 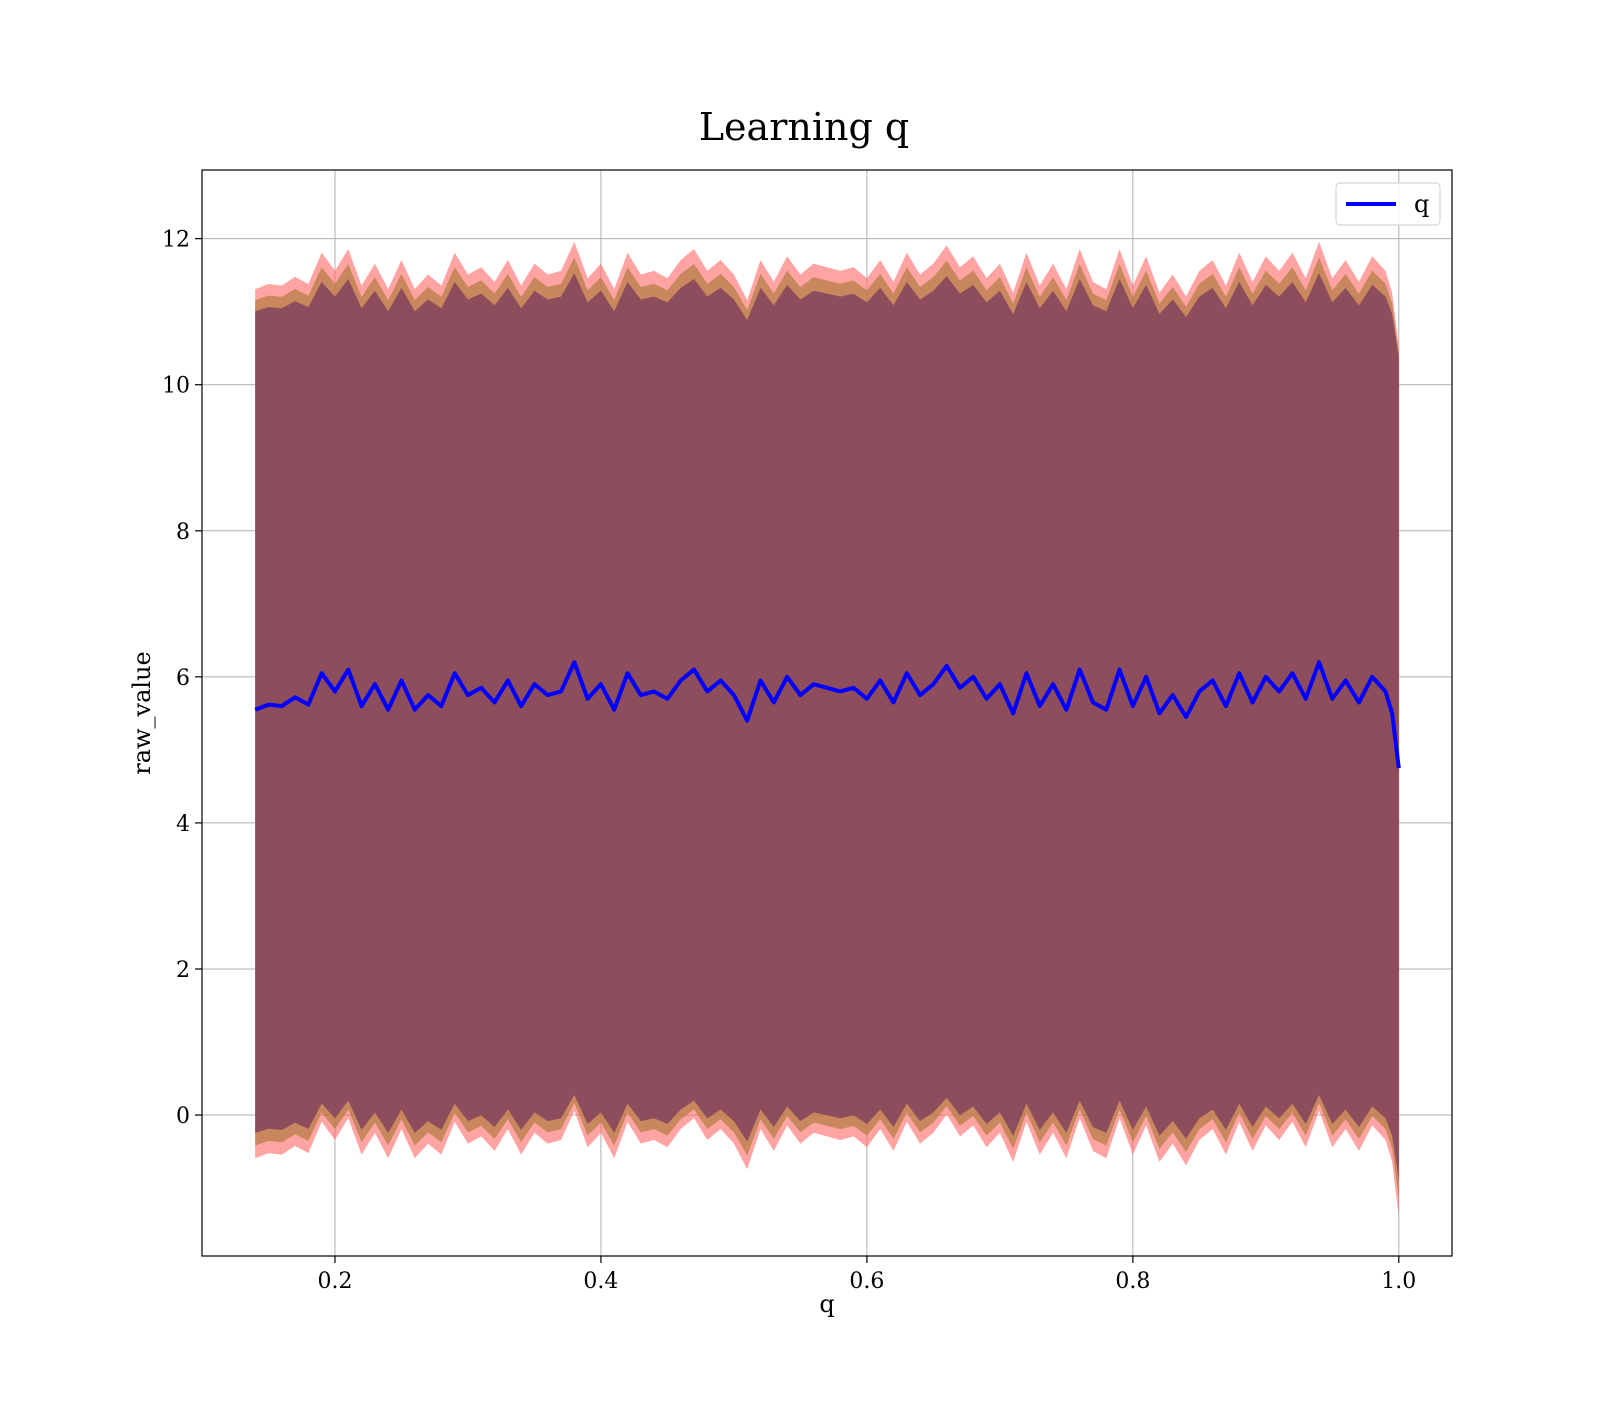 What do you see at coordinates (176, 386) in the screenshot?
I see `y-tick-label-5: 10` at bounding box center [176, 386].